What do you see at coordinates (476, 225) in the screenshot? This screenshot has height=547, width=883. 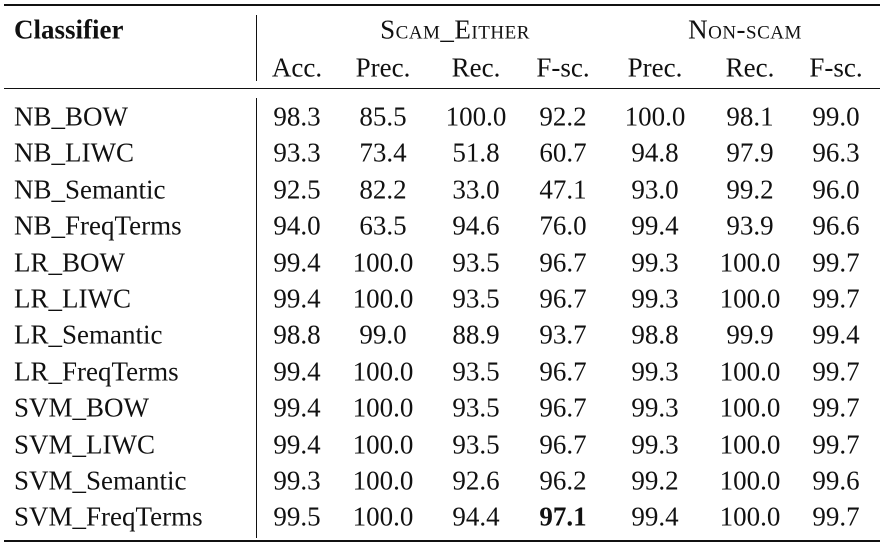 I see `cell: 94.6` at bounding box center [476, 225].